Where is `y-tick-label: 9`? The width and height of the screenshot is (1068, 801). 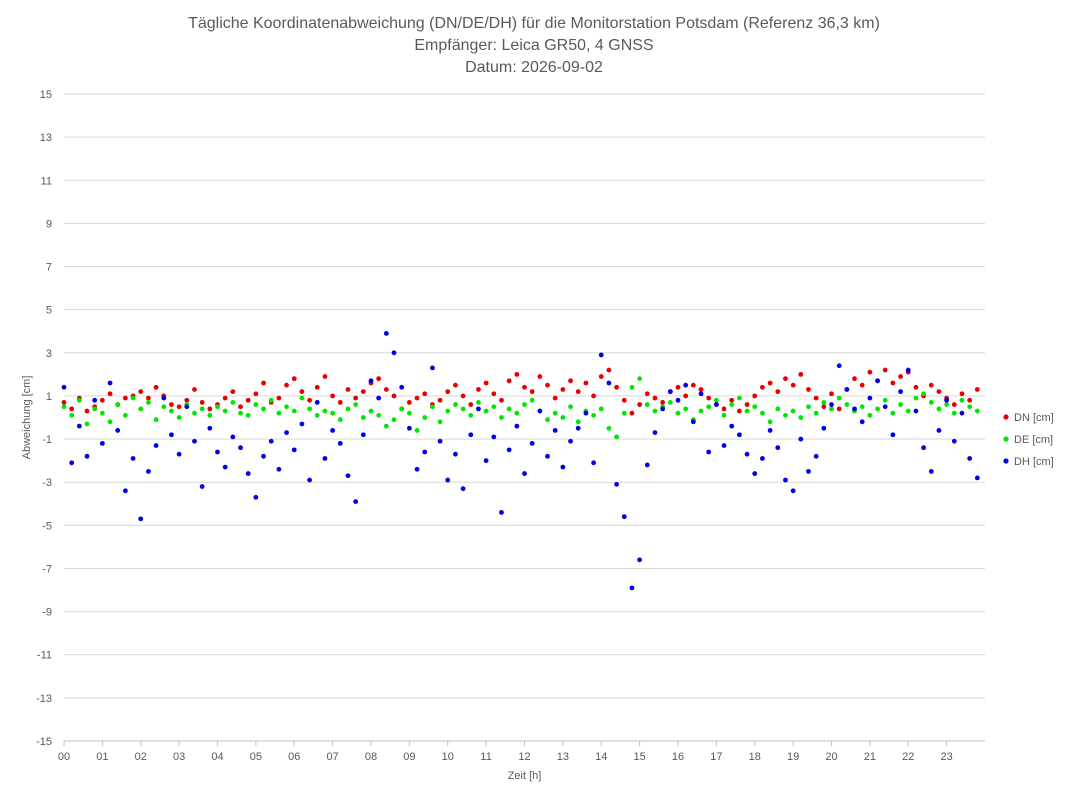
y-tick-label: 9 is located at coordinates (49, 224).